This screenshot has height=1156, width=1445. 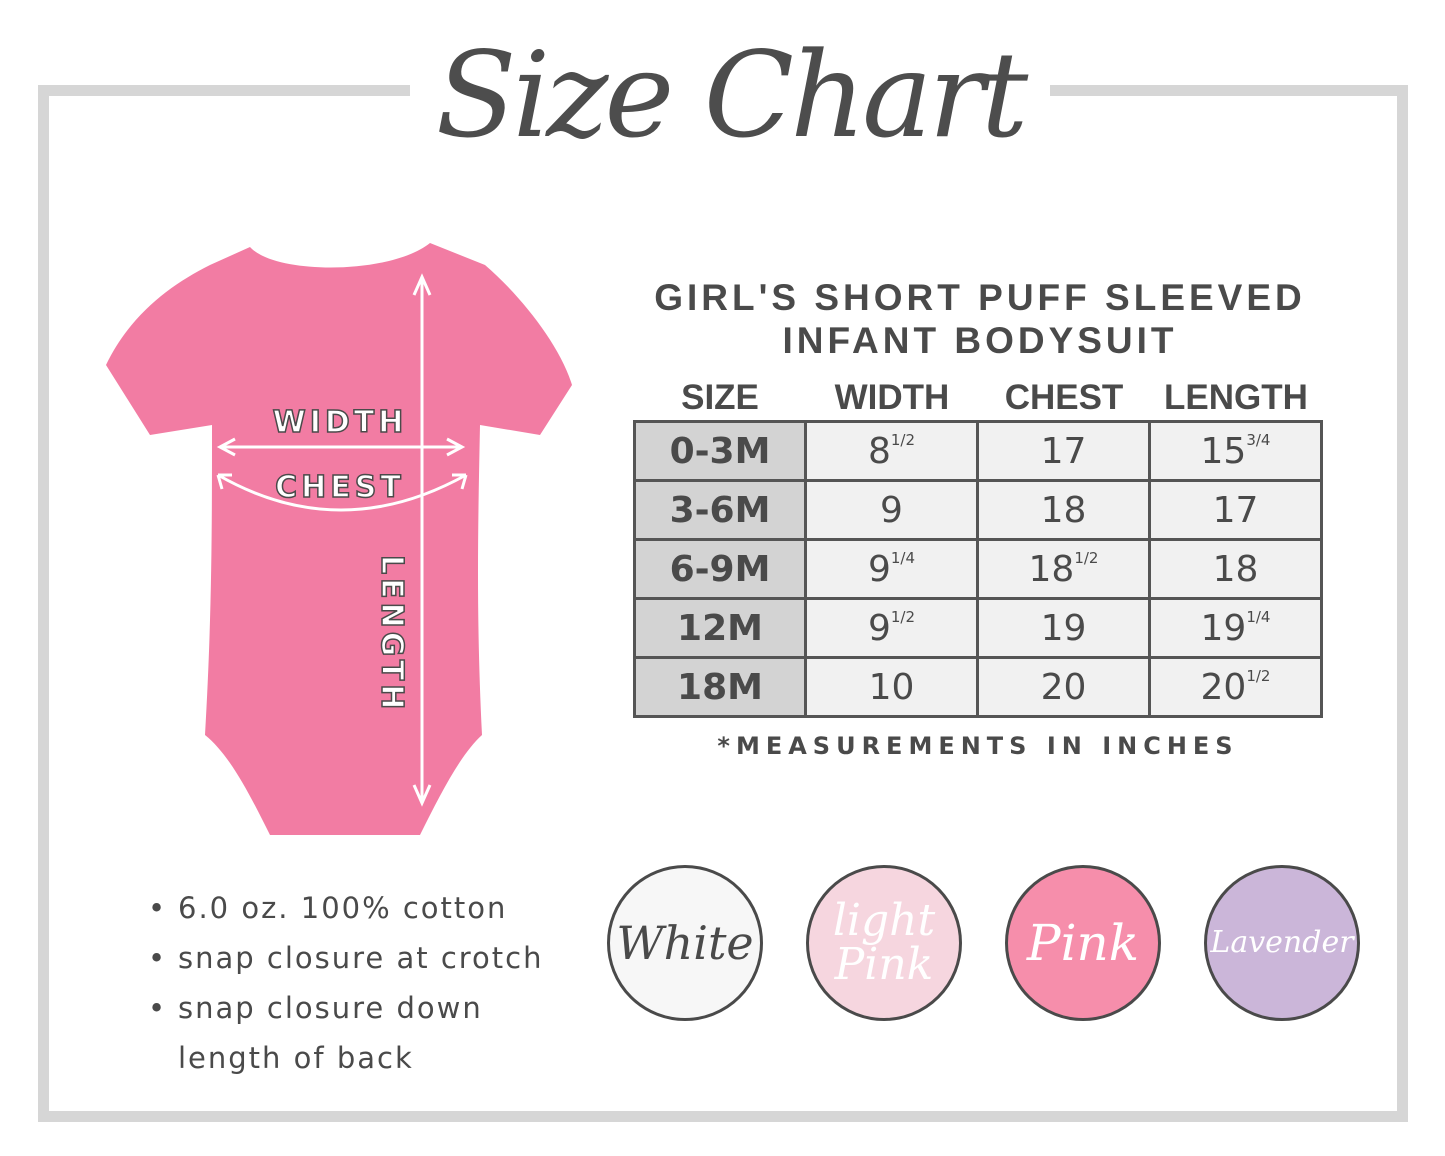 I want to click on length-cell: 153/4, so click(x=1235, y=451).